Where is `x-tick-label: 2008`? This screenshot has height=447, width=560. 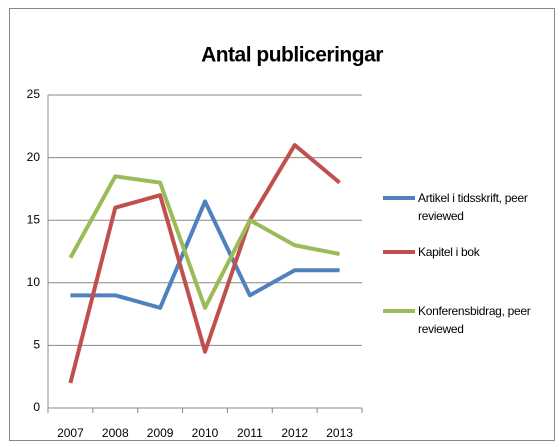
x-tick-label: 2008 is located at coordinates (115, 433).